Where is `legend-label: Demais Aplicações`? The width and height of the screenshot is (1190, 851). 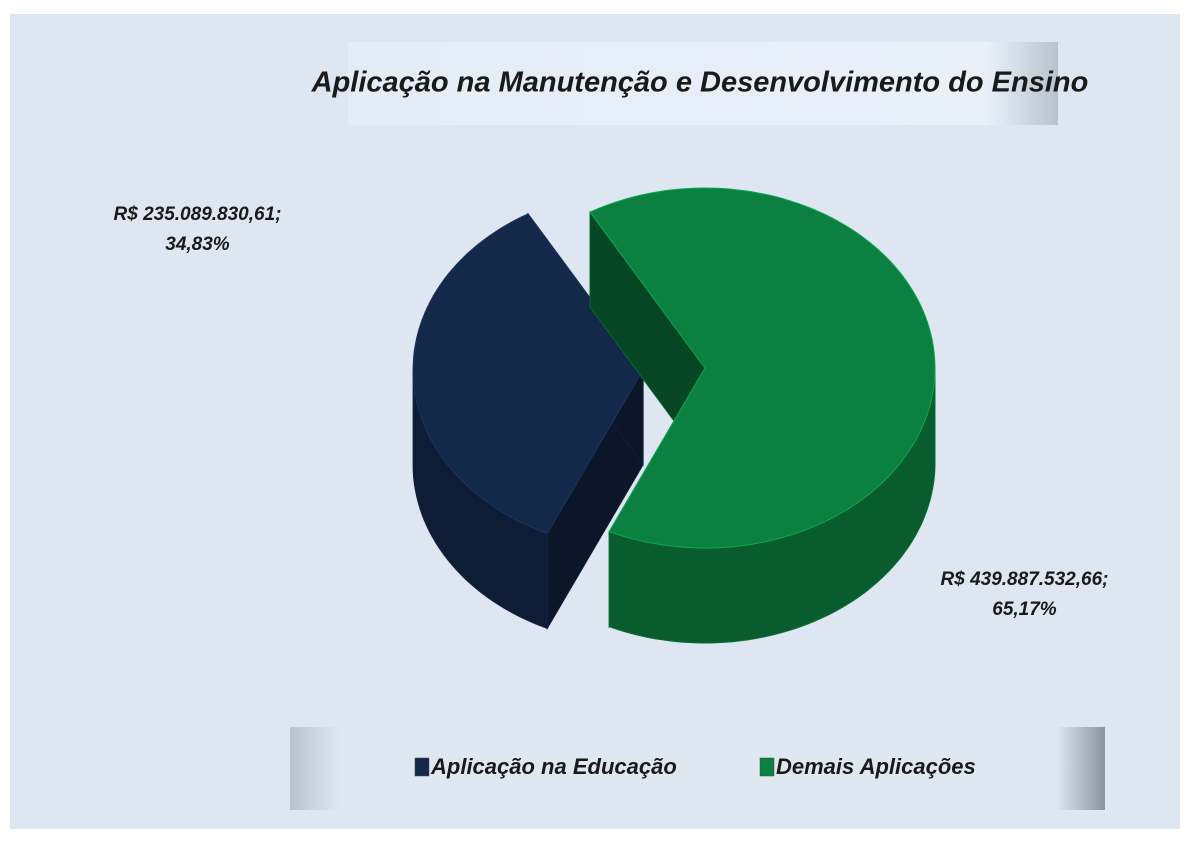 legend-label: Demais Aplicações is located at coordinates (876, 766).